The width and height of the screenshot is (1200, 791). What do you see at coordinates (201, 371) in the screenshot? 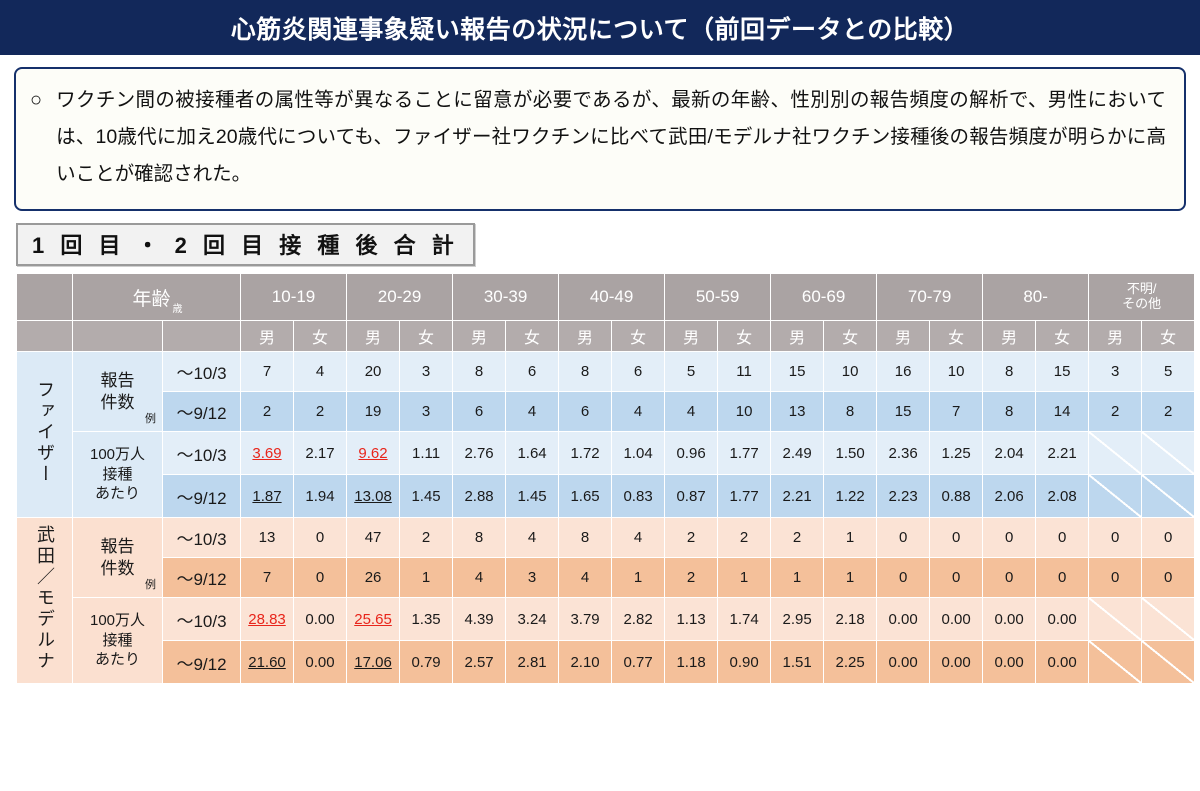
I see `period-label-current: ～10/3` at bounding box center [201, 371].